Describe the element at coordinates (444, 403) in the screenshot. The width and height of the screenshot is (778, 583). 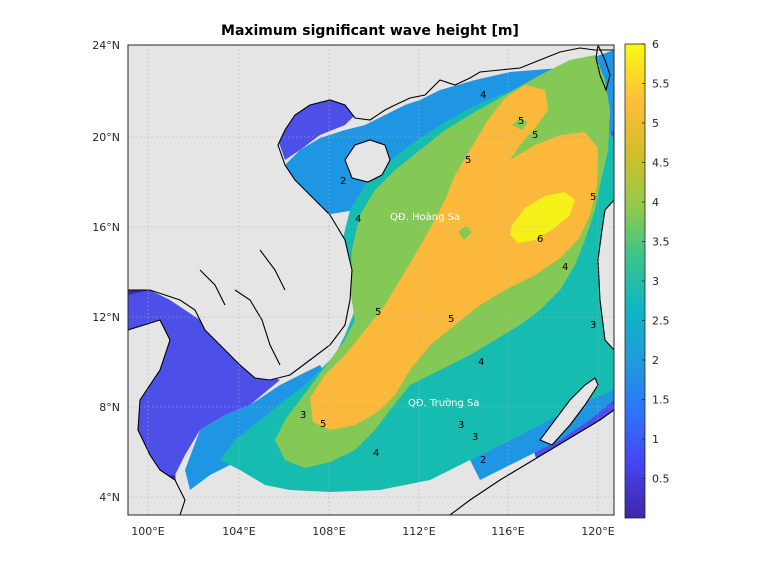
I see `place-label-spratly: QĐ. Trường Sa` at that location.